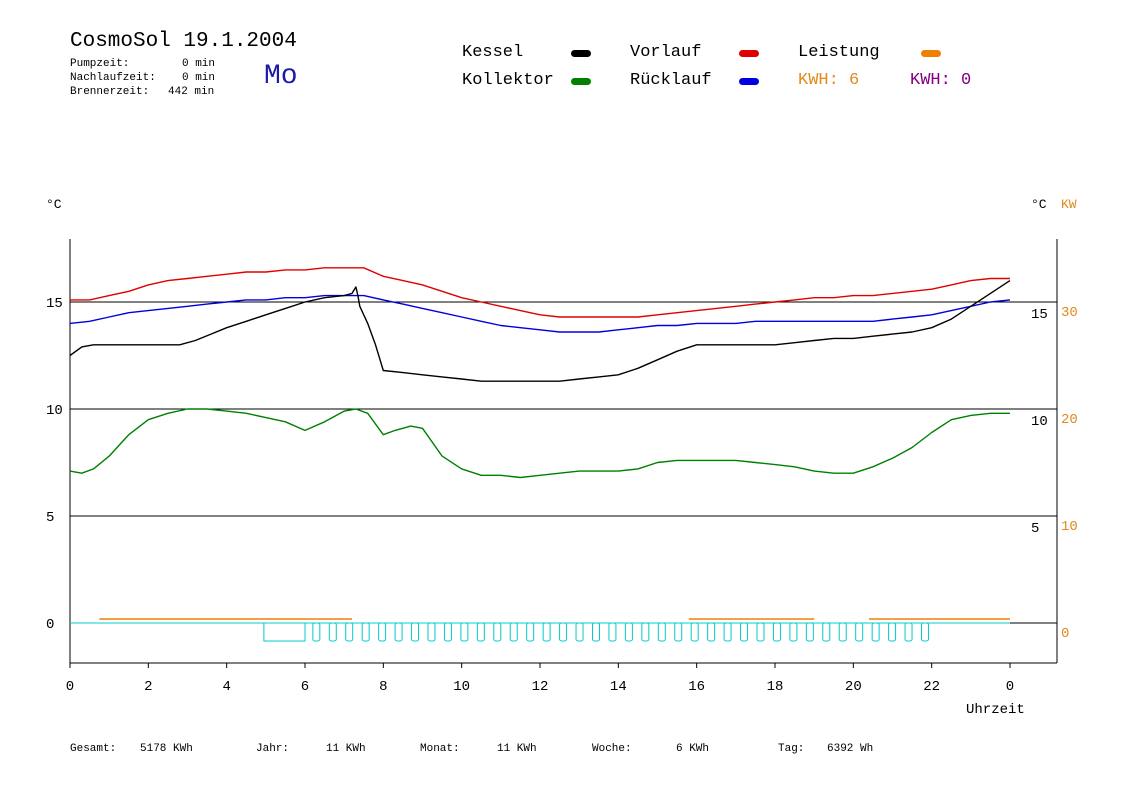  Describe the element at coordinates (749, 53) in the screenshot. I see `legend-vorlauf-swatch` at that location.